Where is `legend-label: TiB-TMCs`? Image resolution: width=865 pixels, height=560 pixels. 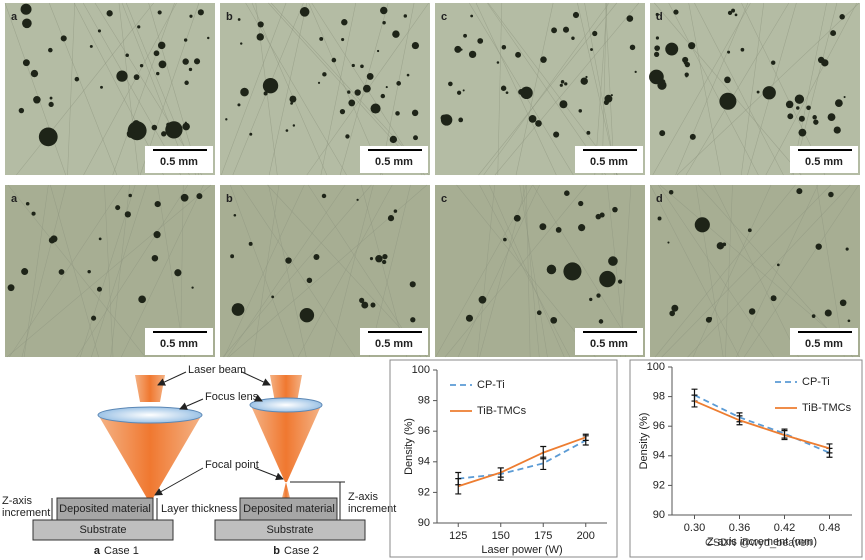
legend-label: TiB-TMCs is located at coordinates (502, 411).